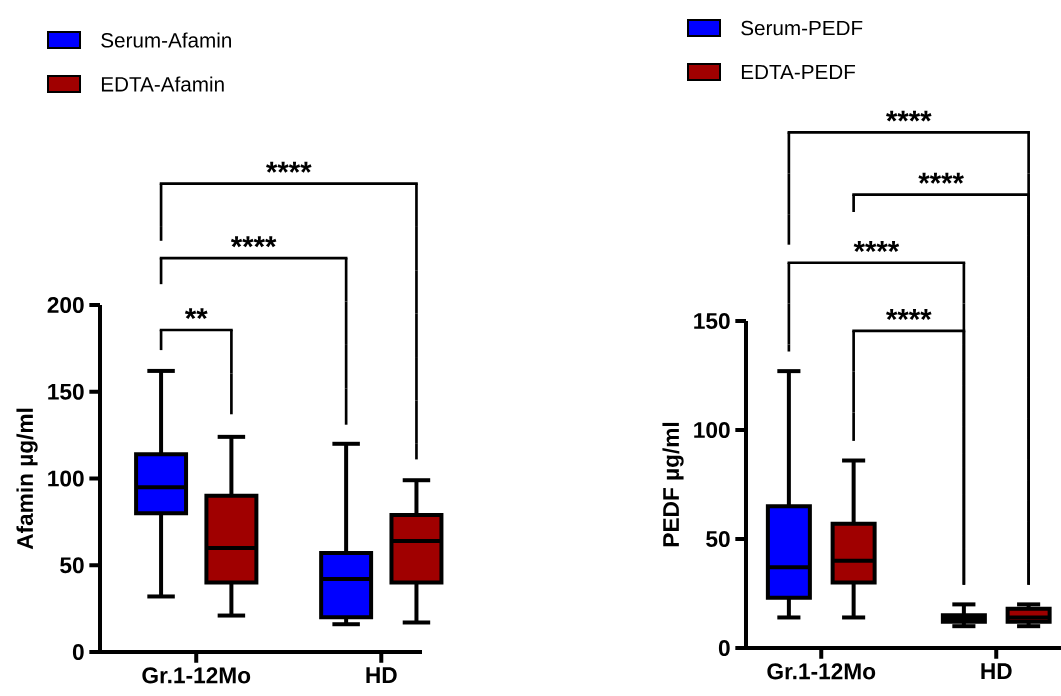 Image resolution: width=1061 pixels, height=696 pixels. Describe the element at coordinates (166, 40) in the screenshot. I see `legend-label: Serum-Afamin` at that location.